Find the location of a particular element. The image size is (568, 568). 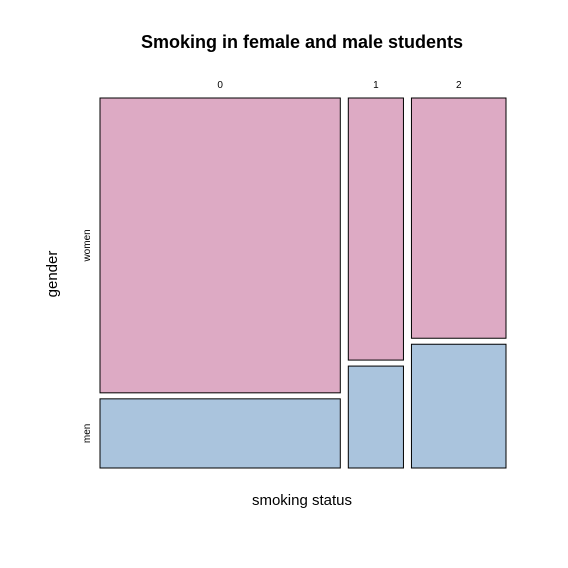

chart-title: Smoking in female and male students is located at coordinates (302, 42).